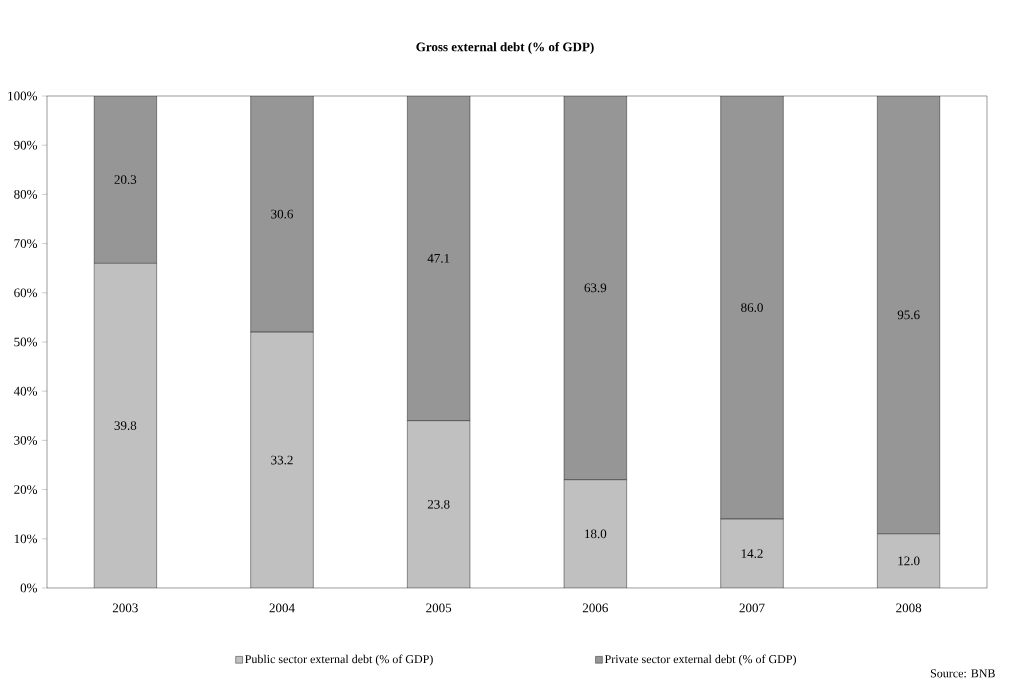  What do you see at coordinates (26, 145) in the screenshot?
I see `y-tick-label: 90%` at bounding box center [26, 145].